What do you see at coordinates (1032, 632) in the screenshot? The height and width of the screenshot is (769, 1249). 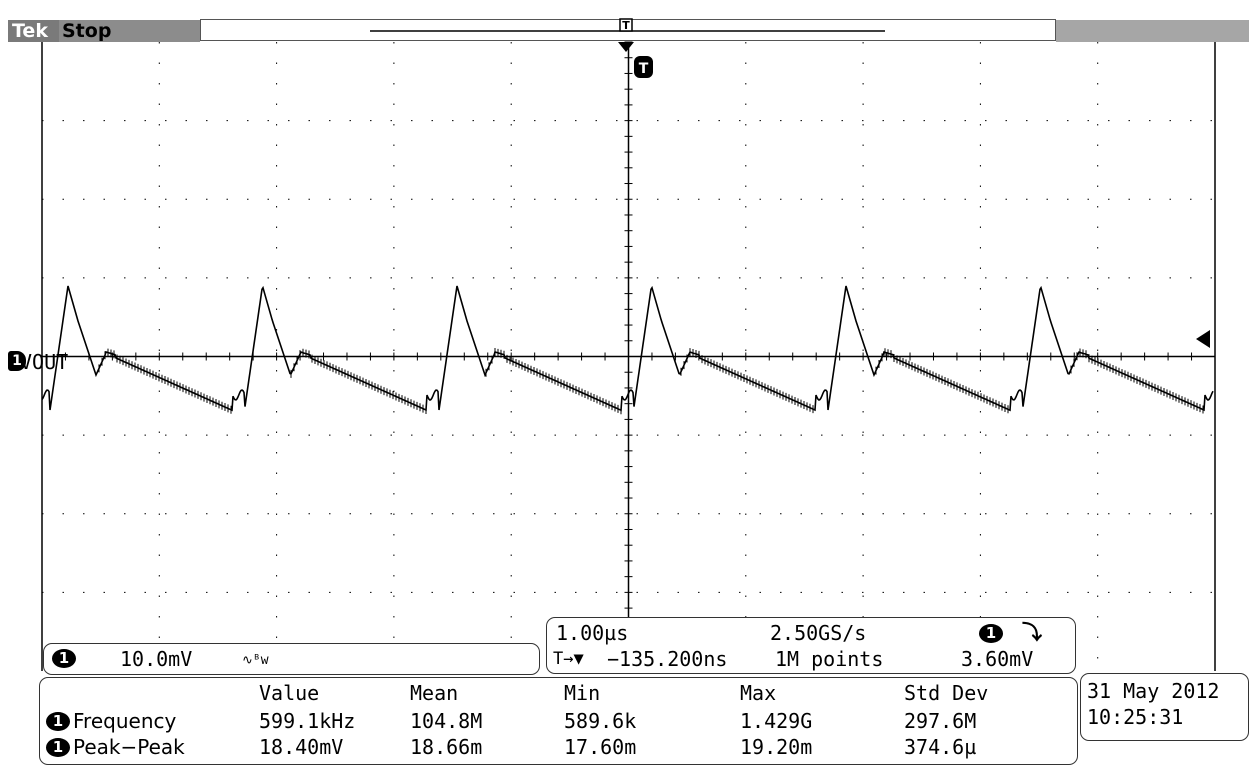 I see `falling-edge-icon: ⤵` at bounding box center [1032, 632].